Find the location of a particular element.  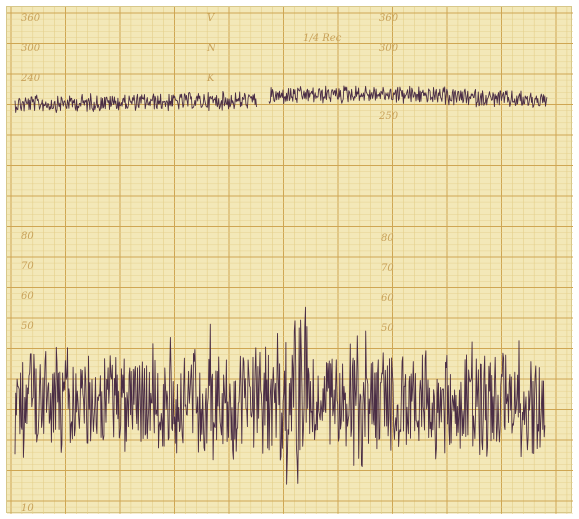

lower-label-left-2: 70 is located at coordinates (27, 266).